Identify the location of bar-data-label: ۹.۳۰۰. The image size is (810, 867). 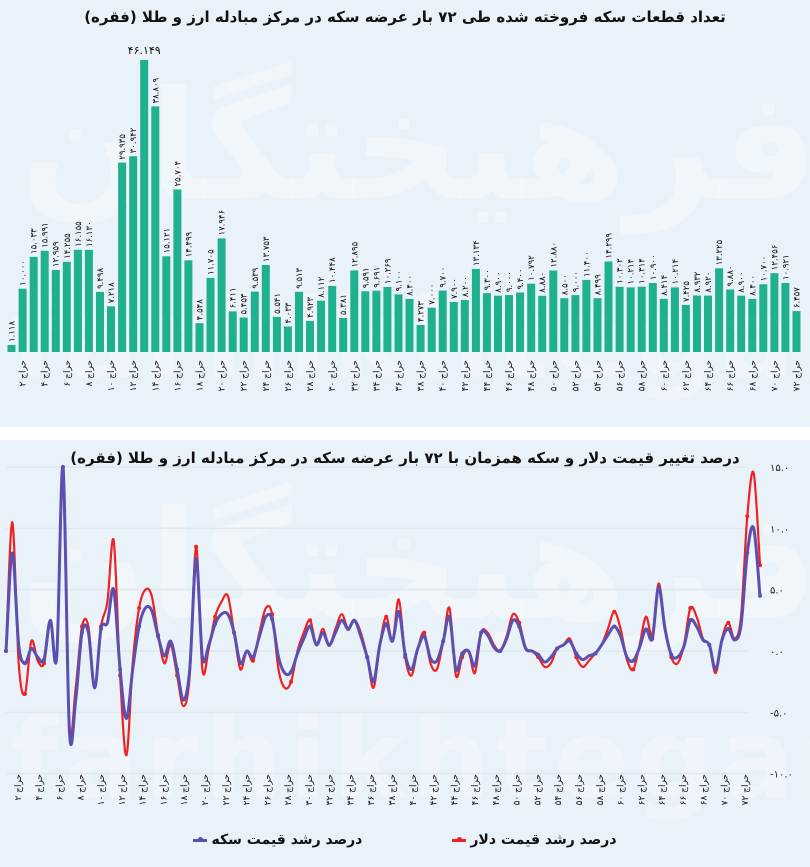
(488, 279).